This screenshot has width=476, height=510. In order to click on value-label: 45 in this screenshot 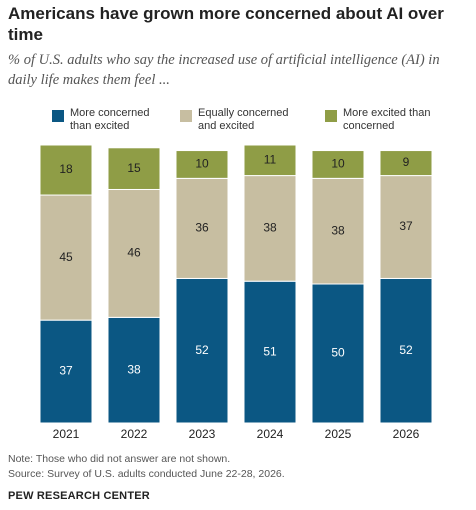, I will do `click(66, 257)`.